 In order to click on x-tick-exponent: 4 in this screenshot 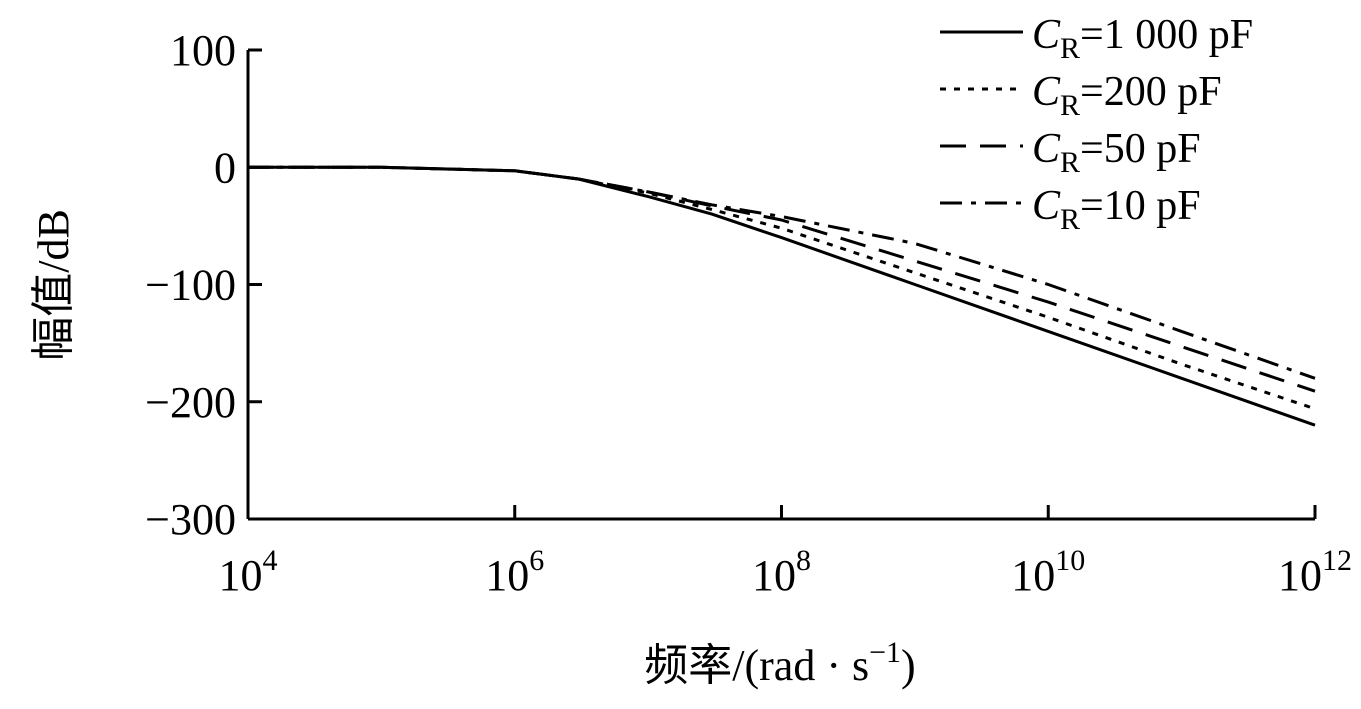, I will do `click(270, 560)`.